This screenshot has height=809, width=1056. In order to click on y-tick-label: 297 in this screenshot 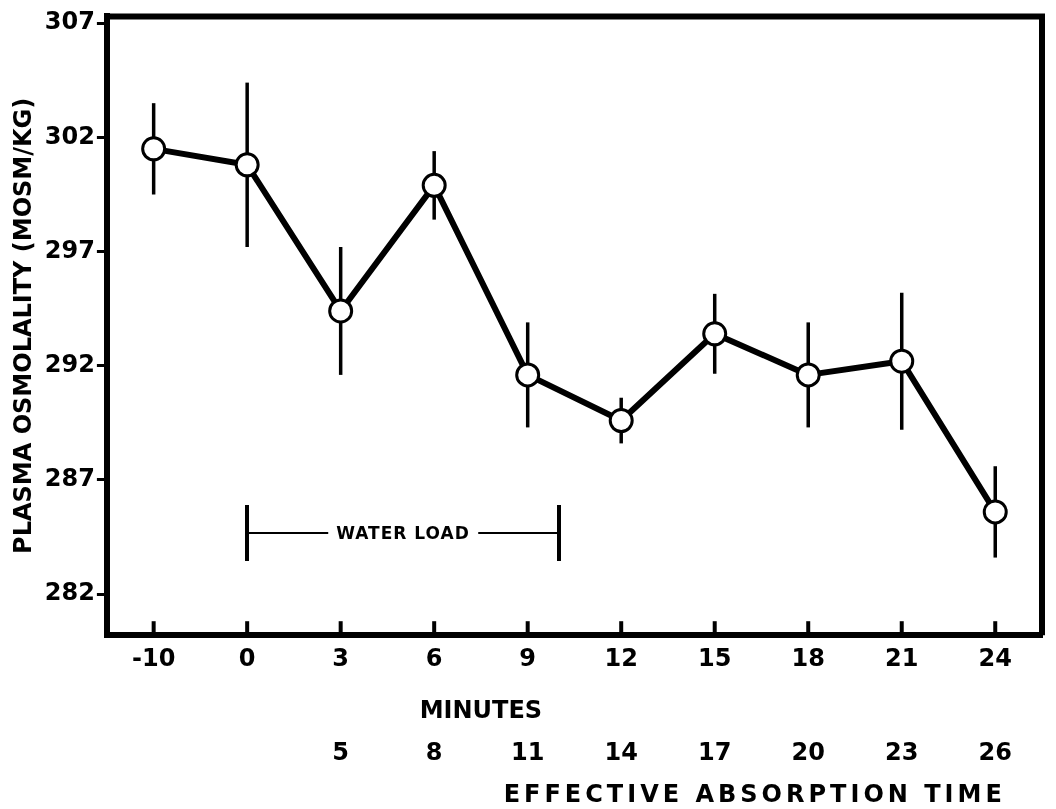, I will do `click(69, 249)`.